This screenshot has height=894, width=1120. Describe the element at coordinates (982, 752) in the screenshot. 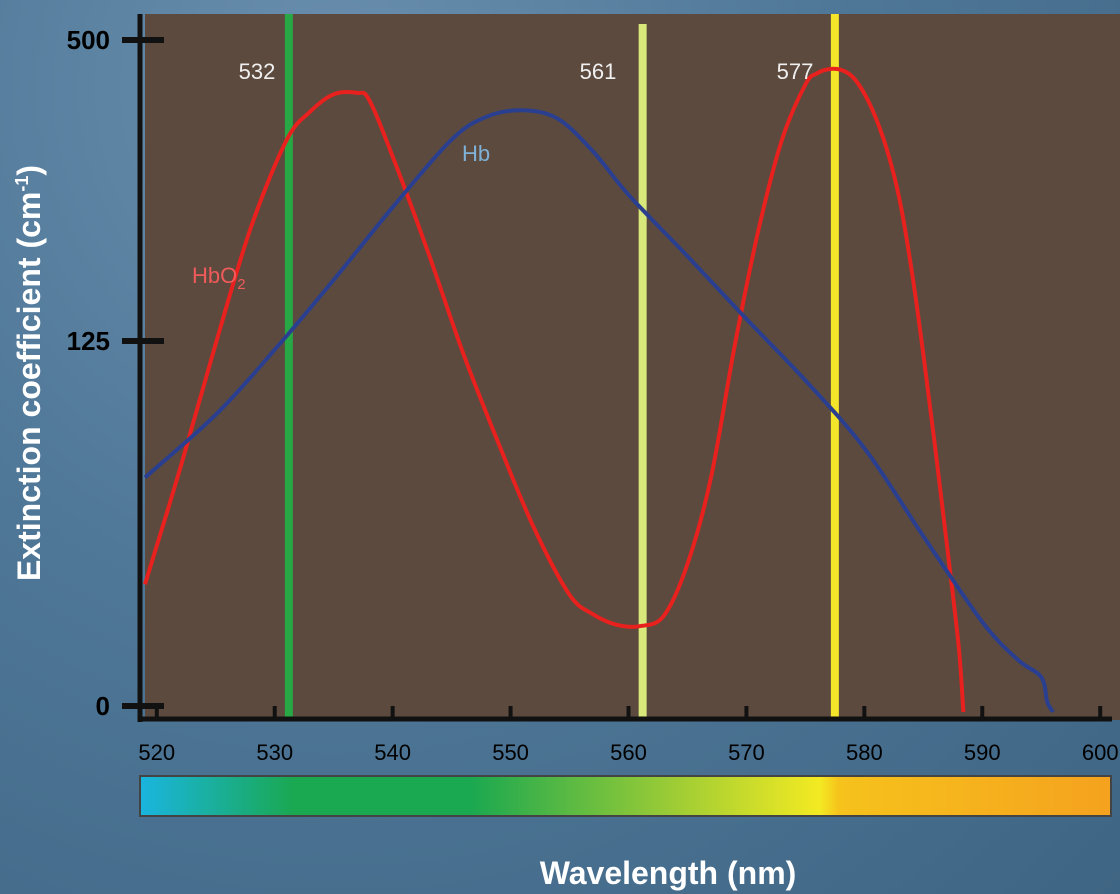

I see `x-tick-label: 590` at that location.